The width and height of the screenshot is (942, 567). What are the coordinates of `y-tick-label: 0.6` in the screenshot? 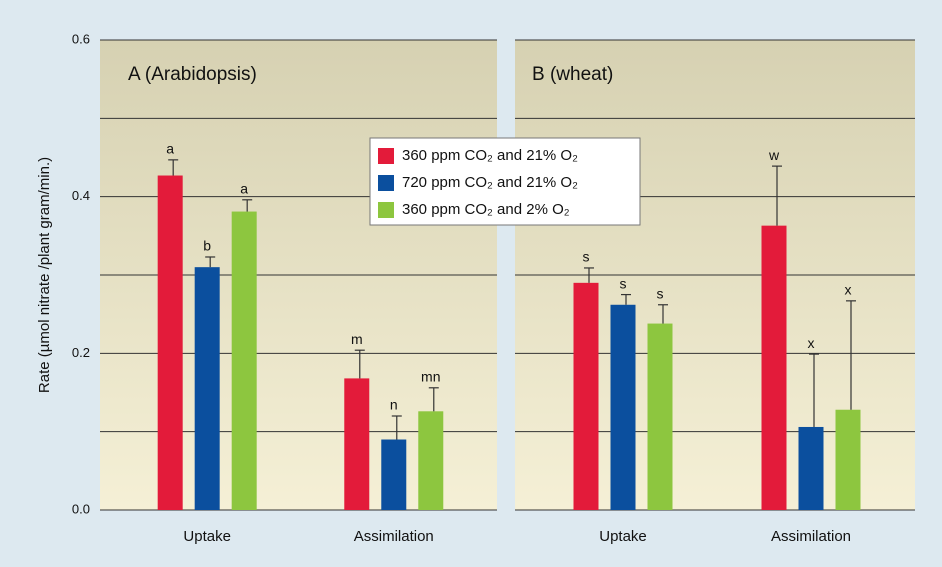 It's located at (81, 38).